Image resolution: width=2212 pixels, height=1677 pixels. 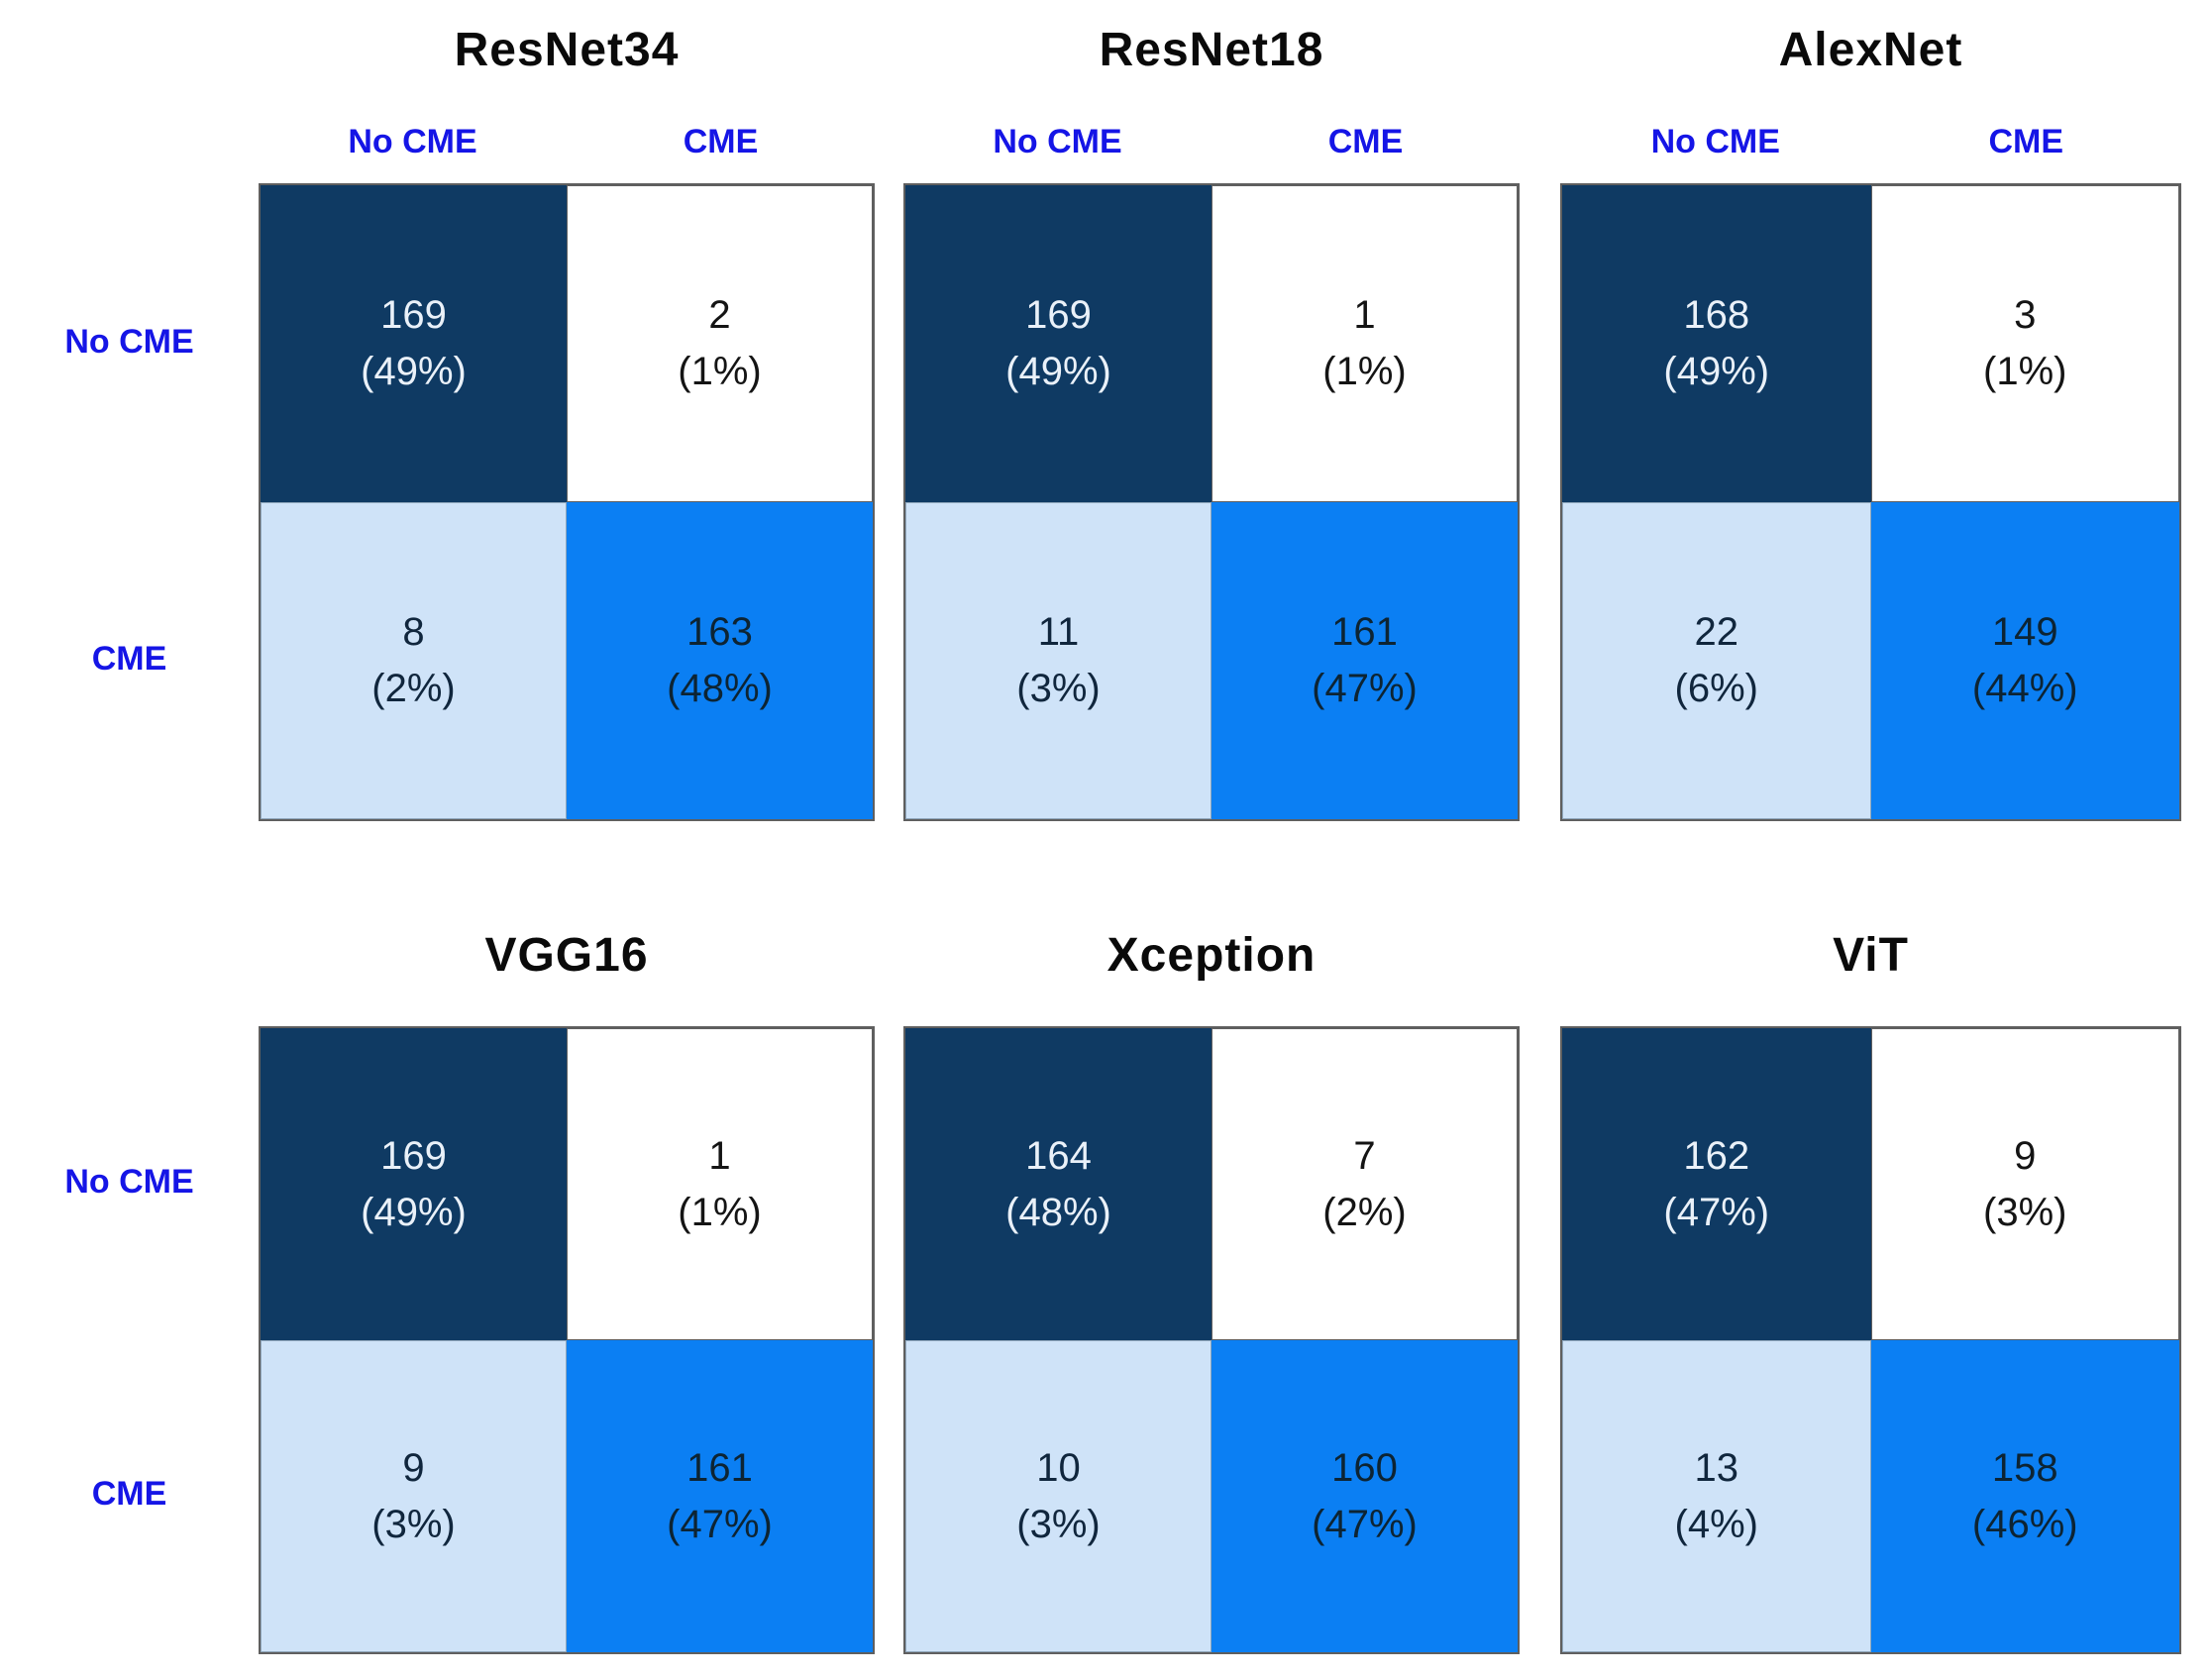 I want to click on panel-title: AlexNet, so click(x=1870, y=49).